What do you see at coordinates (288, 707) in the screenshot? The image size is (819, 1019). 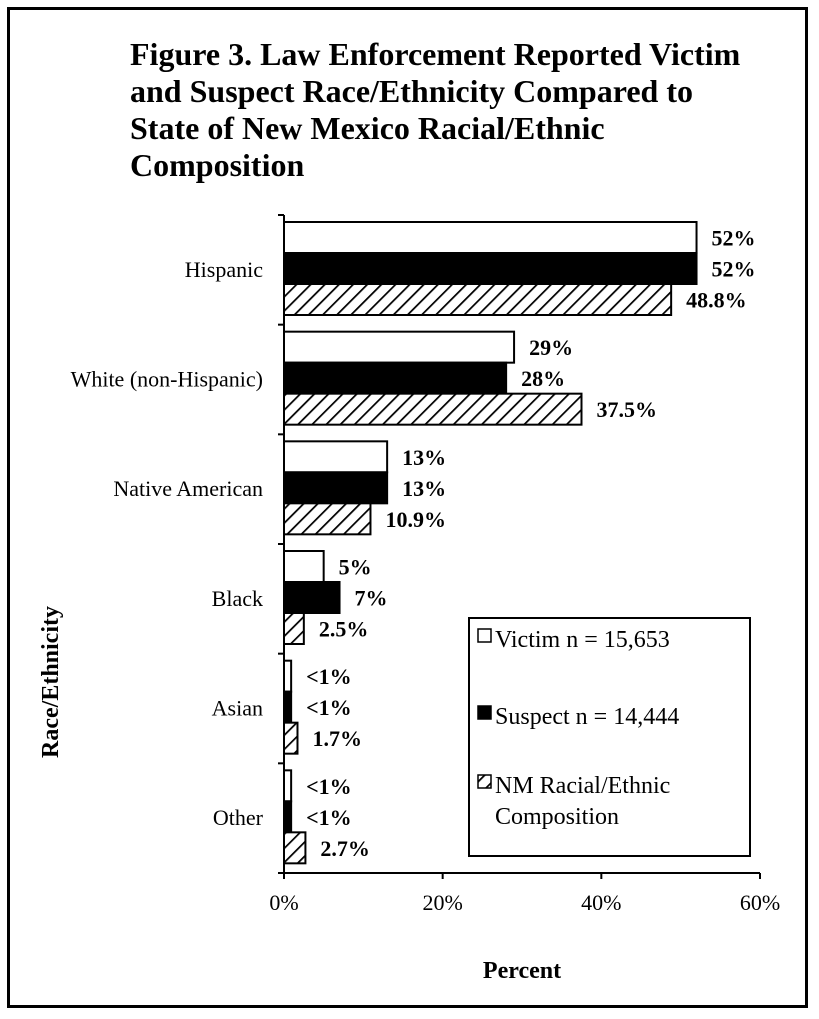 I see `bar-black-asian` at bounding box center [288, 707].